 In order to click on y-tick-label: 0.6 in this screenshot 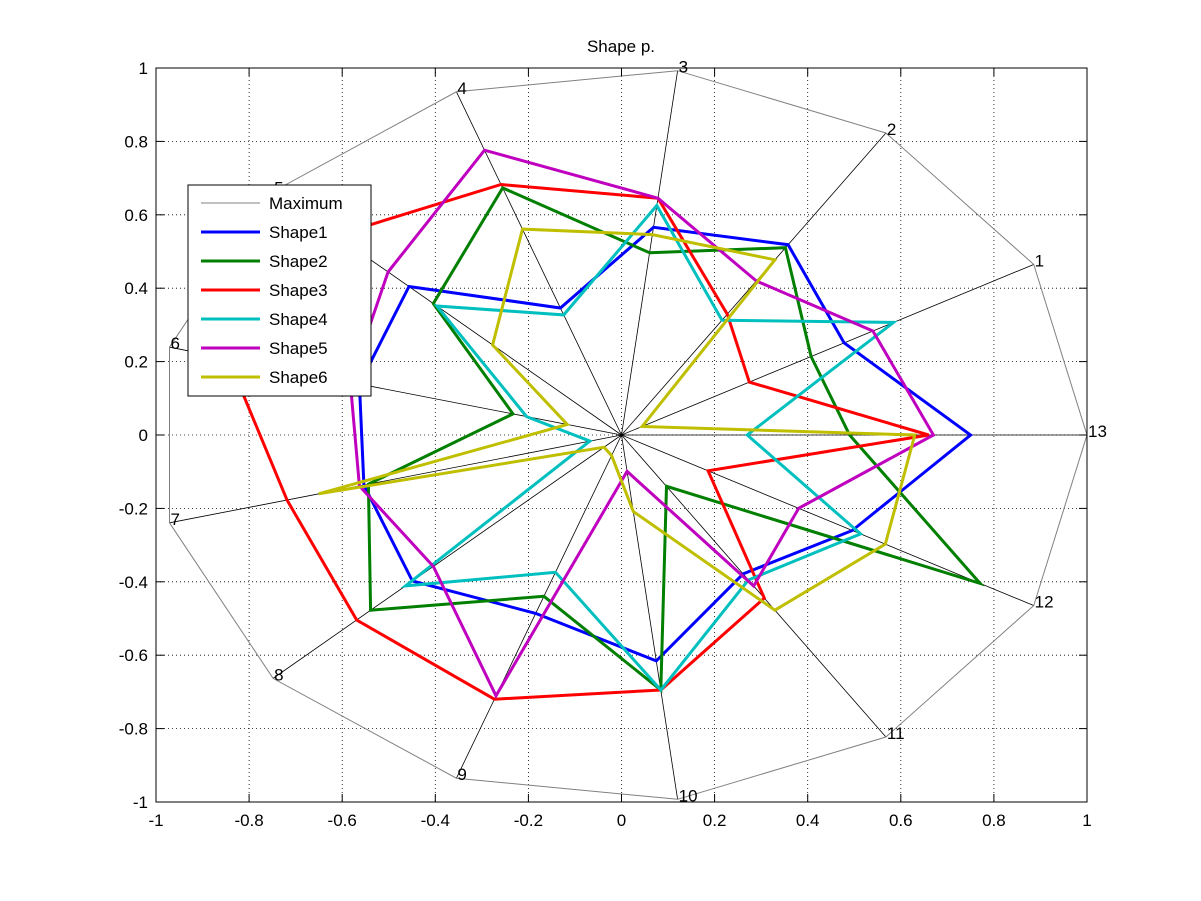, I will do `click(136, 215)`.